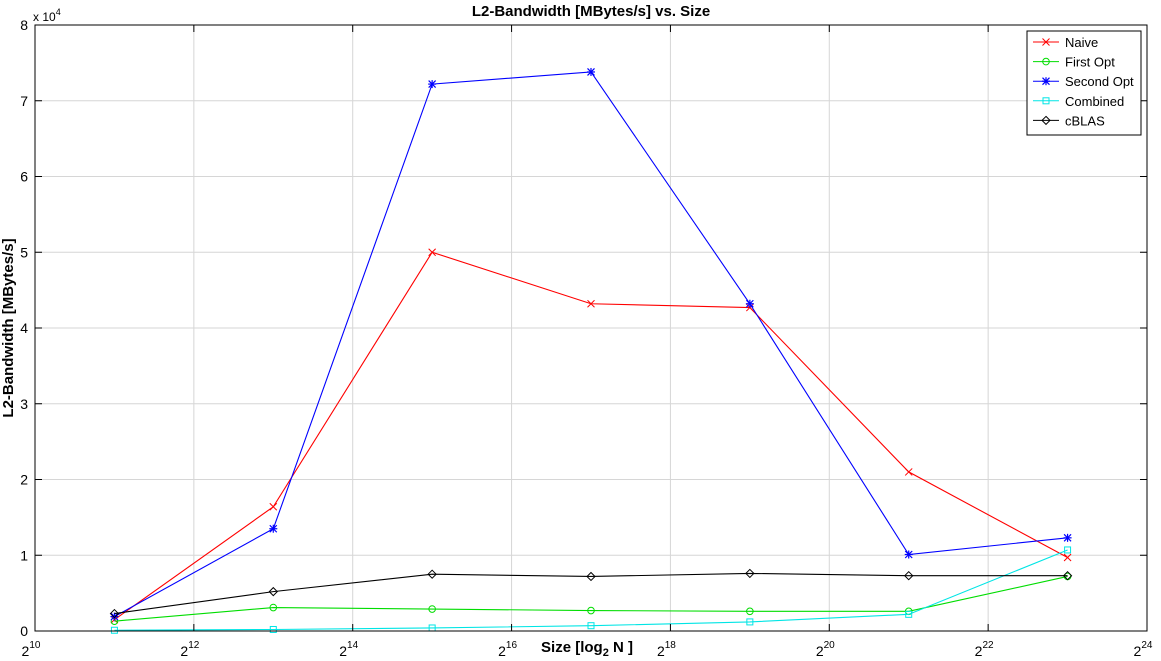 The image size is (1161, 661). What do you see at coordinates (1081, 42) in the screenshot?
I see `legend-label: Naive` at bounding box center [1081, 42].